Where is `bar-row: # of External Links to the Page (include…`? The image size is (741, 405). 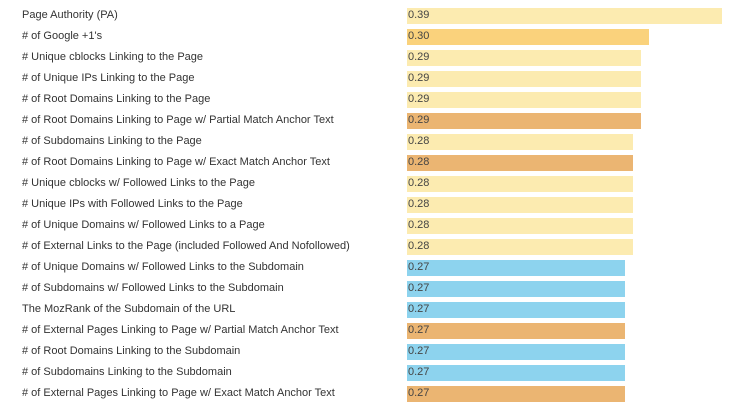 bar-row: # of External Links to the Page (include… is located at coordinates (370, 246).